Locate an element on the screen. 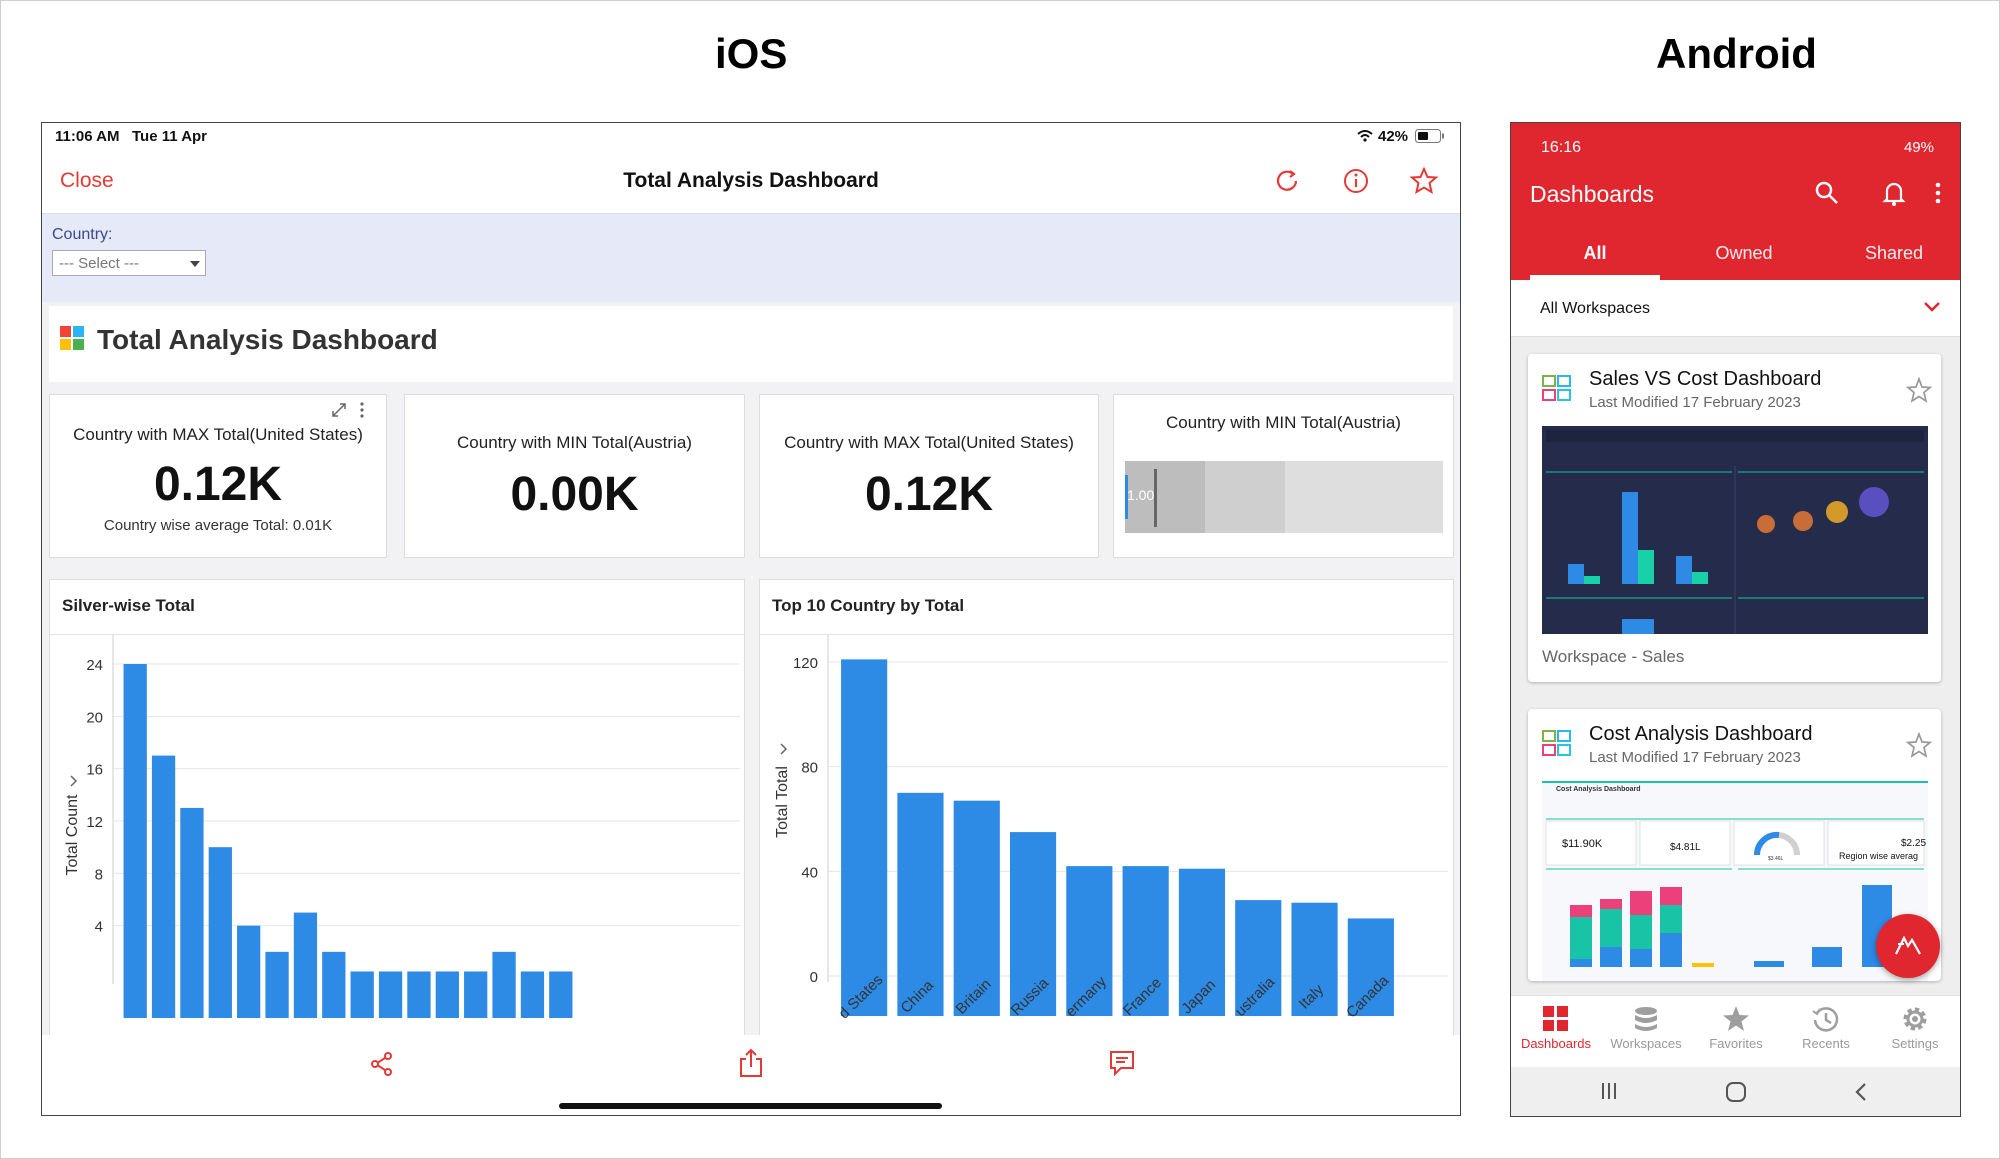 This screenshot has width=2000, height=1159. info-icon is located at coordinates (1356, 181).